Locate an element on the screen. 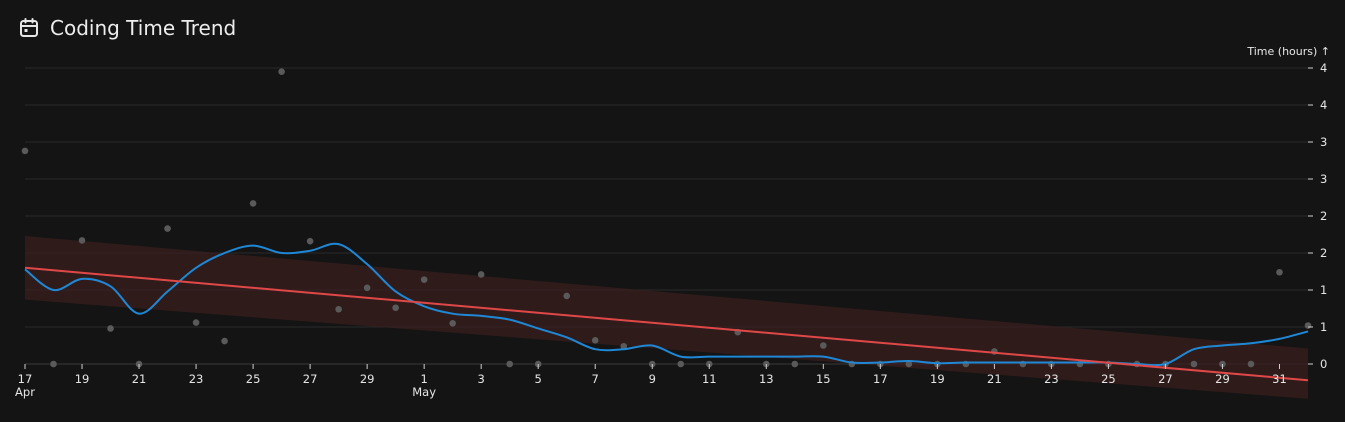 The image size is (1345, 422). x-tick-label-line: 13 is located at coordinates (766, 379).